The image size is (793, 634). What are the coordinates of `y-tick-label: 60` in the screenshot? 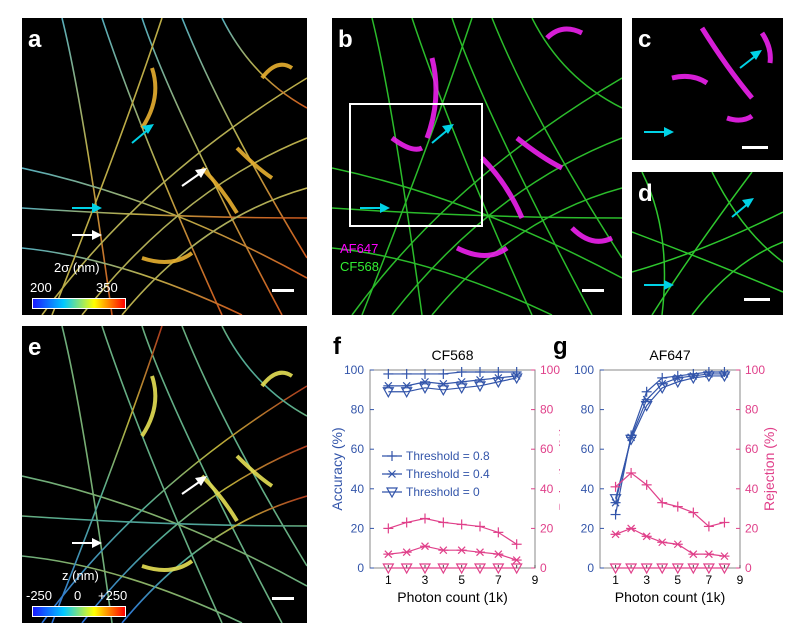 It's located at (588, 449).